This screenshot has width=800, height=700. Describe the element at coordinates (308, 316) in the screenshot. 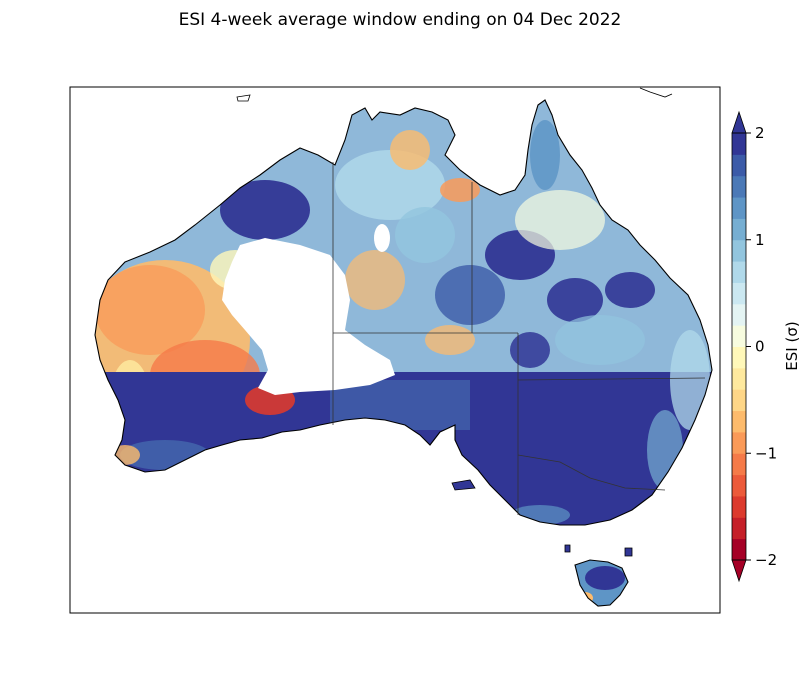

I see `missing-data-region` at that location.